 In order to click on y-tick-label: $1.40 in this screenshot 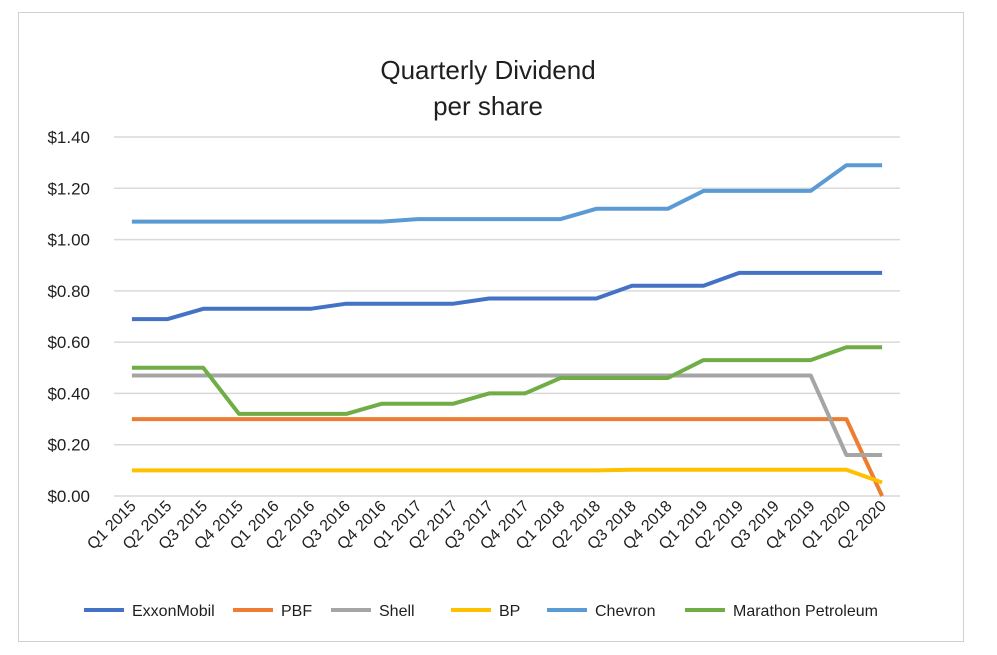, I will do `click(68, 137)`.